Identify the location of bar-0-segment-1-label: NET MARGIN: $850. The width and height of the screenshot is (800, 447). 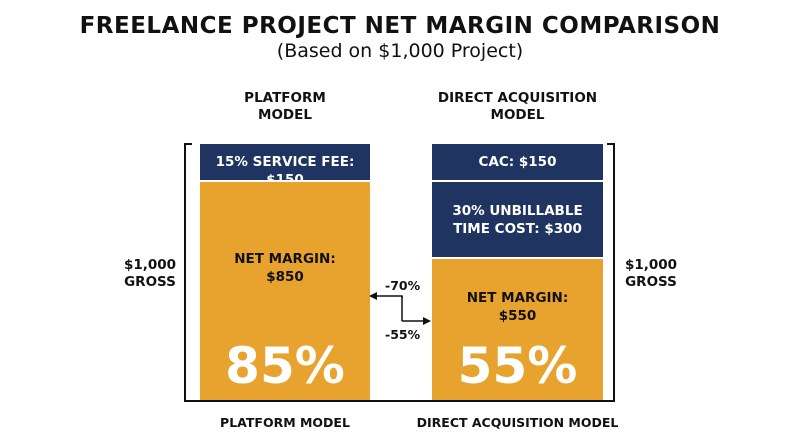
(285, 268).